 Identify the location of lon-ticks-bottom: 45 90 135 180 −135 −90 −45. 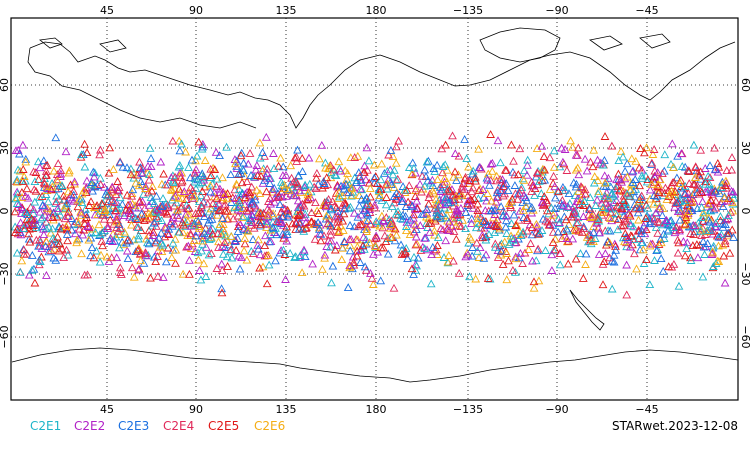
(379, 409).